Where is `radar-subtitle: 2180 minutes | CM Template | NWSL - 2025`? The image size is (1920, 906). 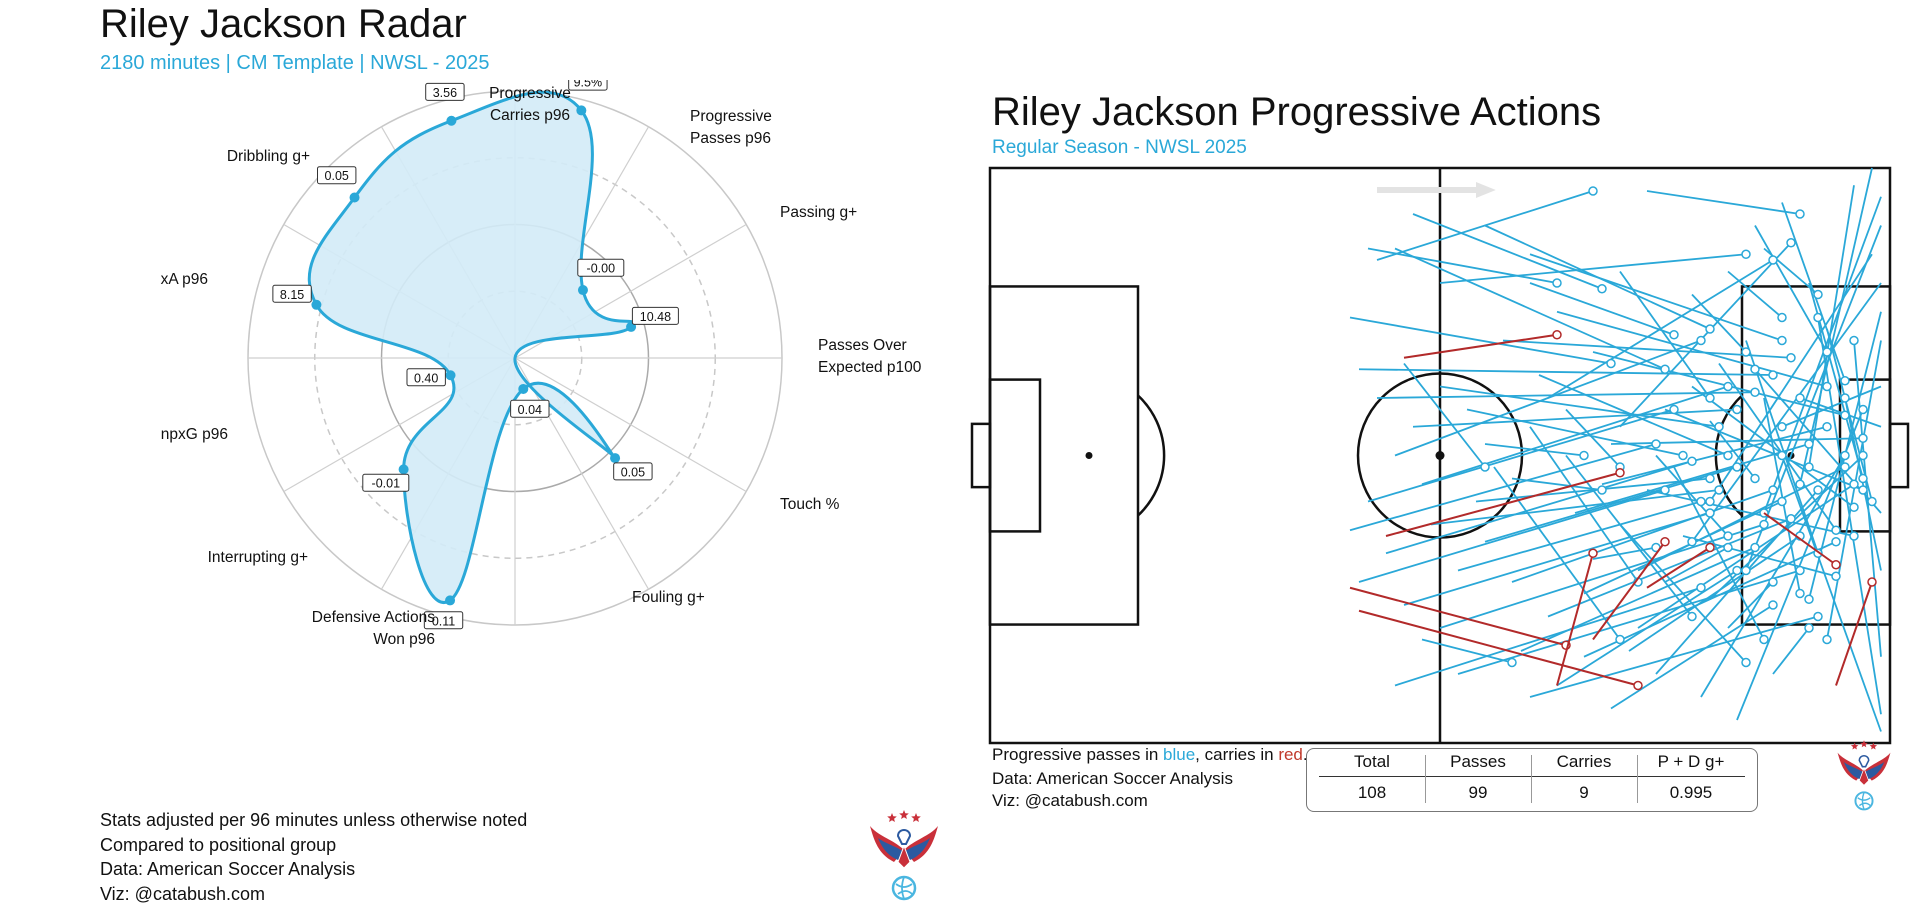 radar-subtitle: 2180 minutes | CM Template | NWSL - 2025 is located at coordinates (294, 63).